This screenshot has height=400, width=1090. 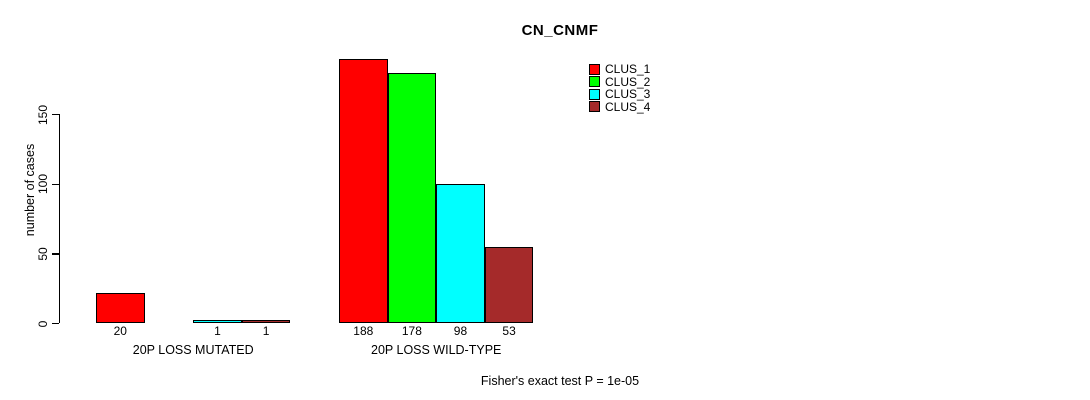 I want to click on x-group-label: 20P LOSS WILD-TYPE, so click(x=436, y=350).